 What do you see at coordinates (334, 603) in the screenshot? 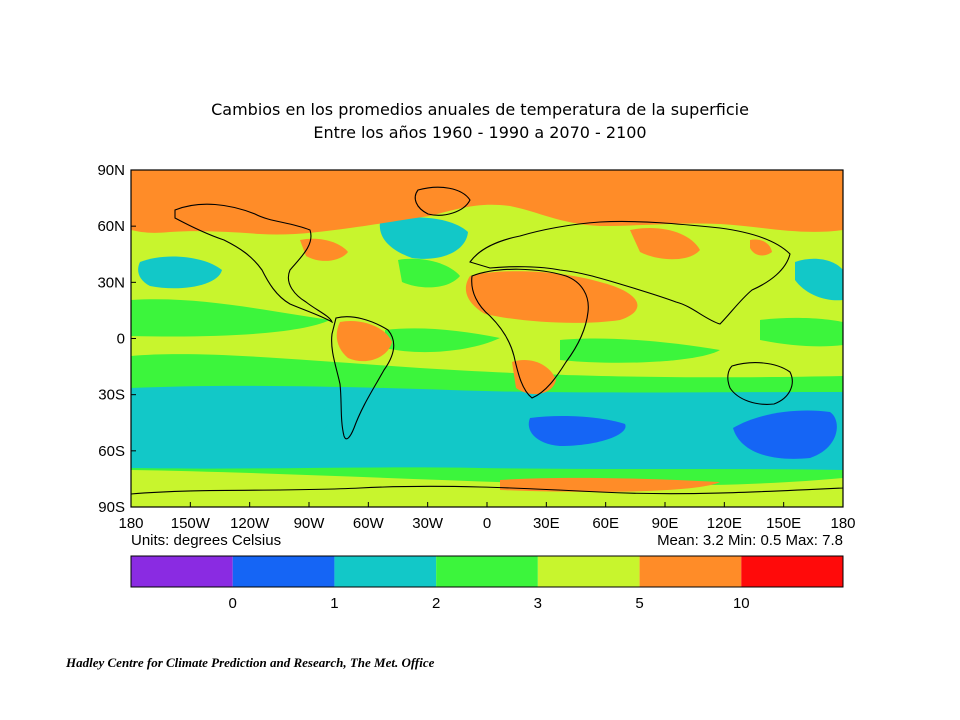
I see `legend-tick-label: 1` at bounding box center [334, 603].